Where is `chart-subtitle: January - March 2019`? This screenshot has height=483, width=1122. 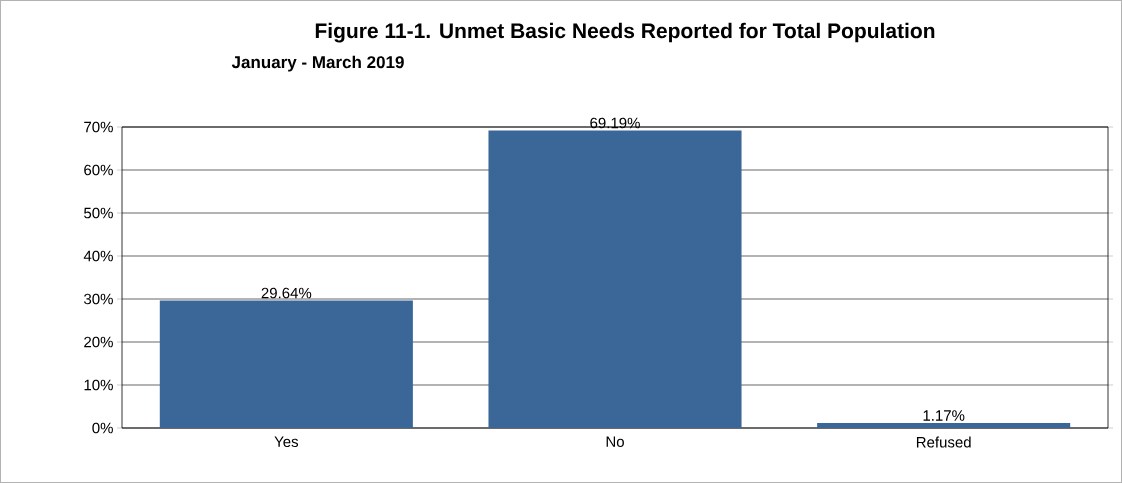
chart-subtitle: January - March 2019 is located at coordinates (317, 63).